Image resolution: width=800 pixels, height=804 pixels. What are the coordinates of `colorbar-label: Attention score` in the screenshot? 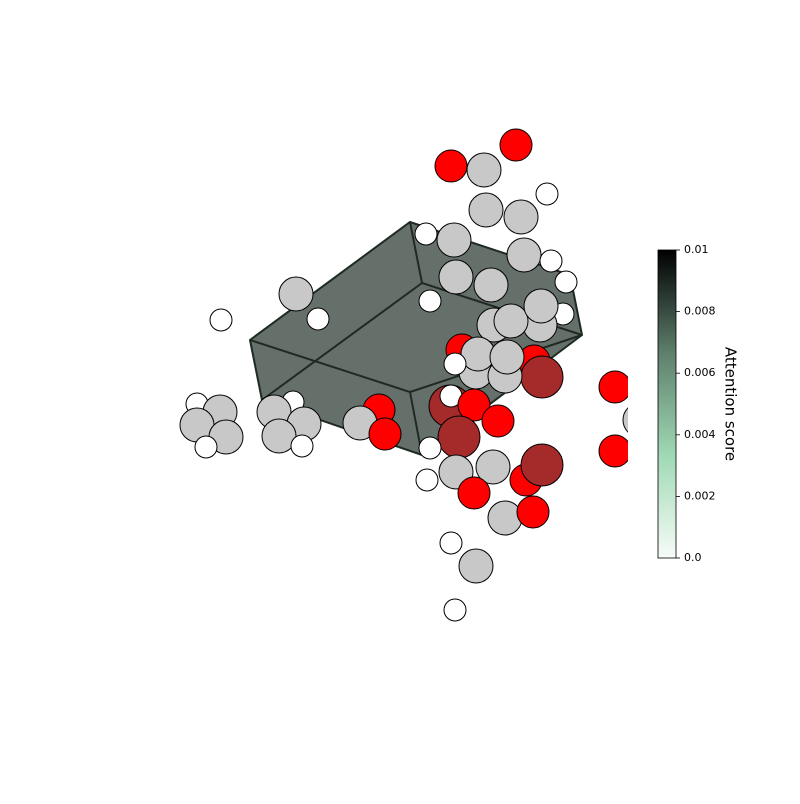 It's located at (731, 404).